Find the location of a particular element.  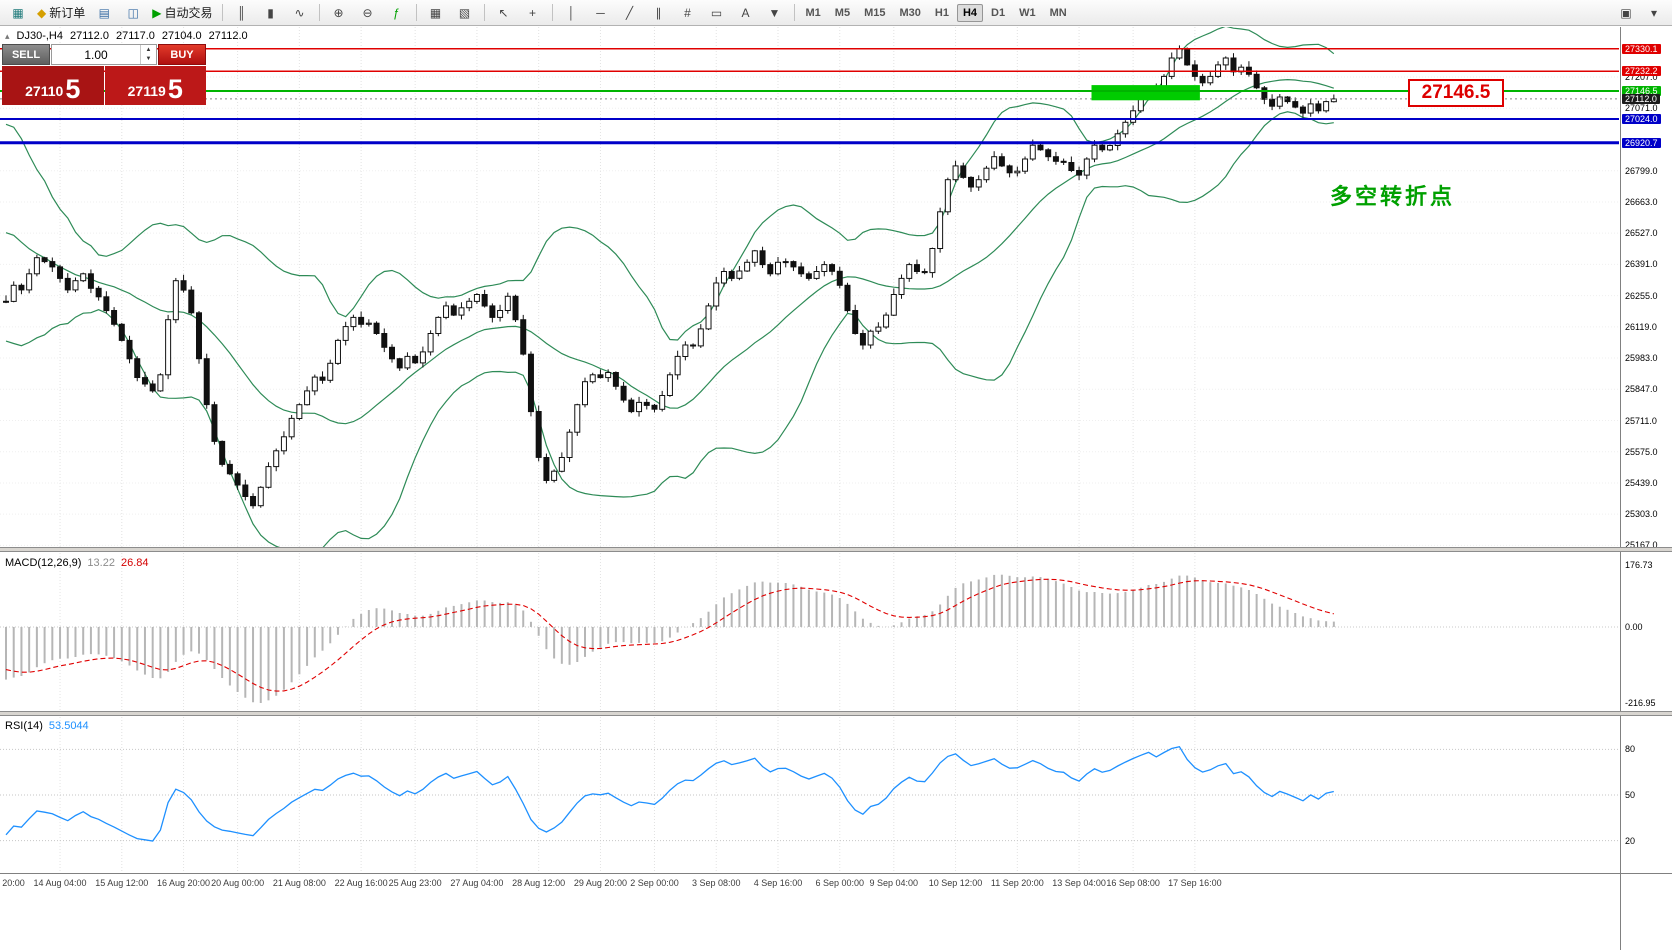

charts-button: ▤ is located at coordinates (104, 13).